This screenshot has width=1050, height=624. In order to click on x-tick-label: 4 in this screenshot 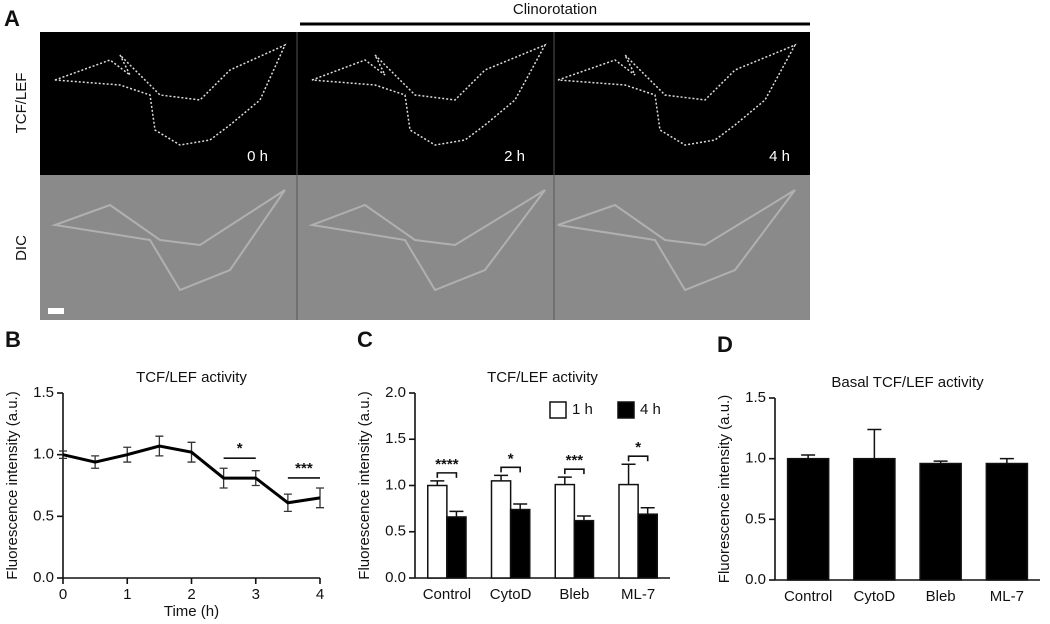, I will do `click(320, 594)`.